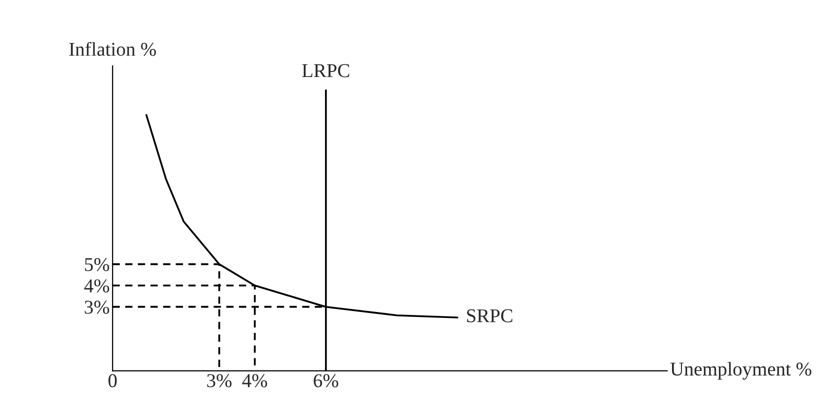 The image size is (834, 412). I want to click on ref-line-label: LRPC, so click(326, 71).